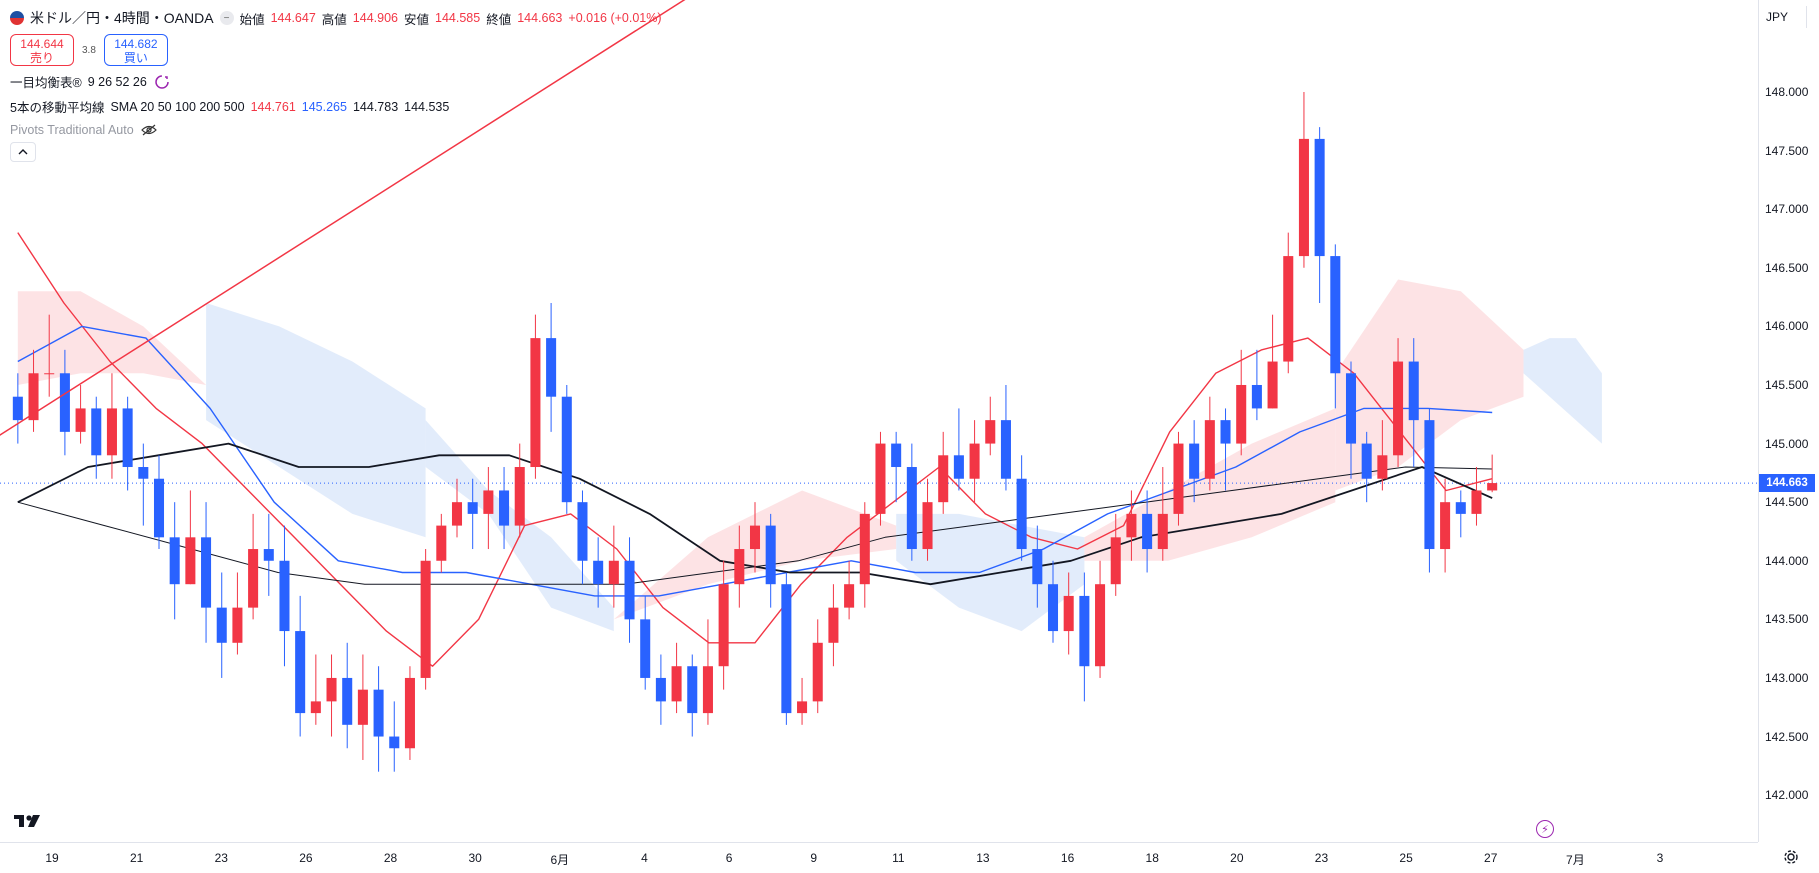 The image size is (1819, 873). I want to click on open-value: 144.647, so click(293, 18).